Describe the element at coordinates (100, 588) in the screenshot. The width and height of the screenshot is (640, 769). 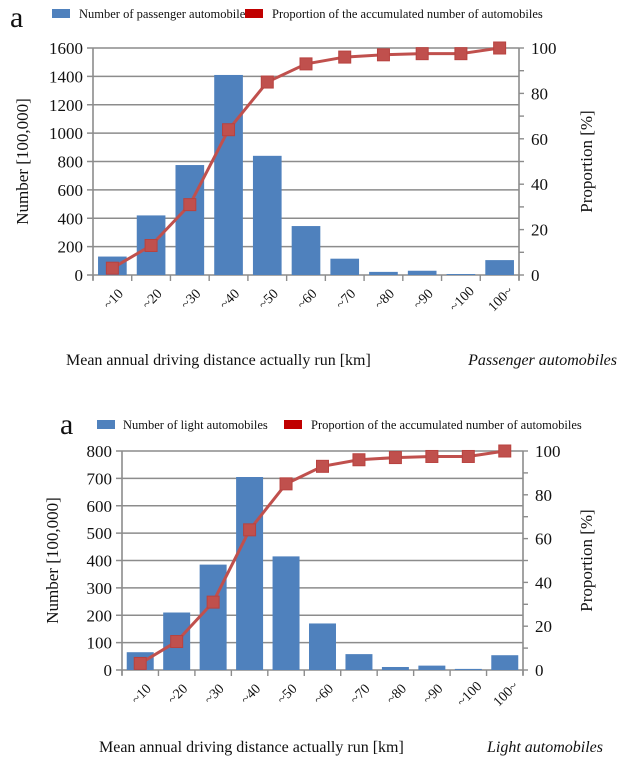
I see `y-tick-label: 300` at that location.